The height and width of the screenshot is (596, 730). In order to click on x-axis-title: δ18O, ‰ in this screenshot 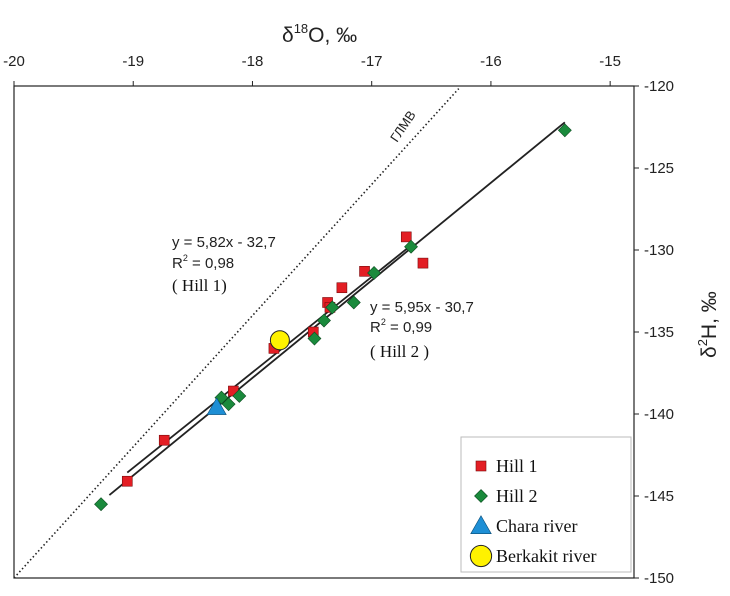, I will do `click(319, 34)`.